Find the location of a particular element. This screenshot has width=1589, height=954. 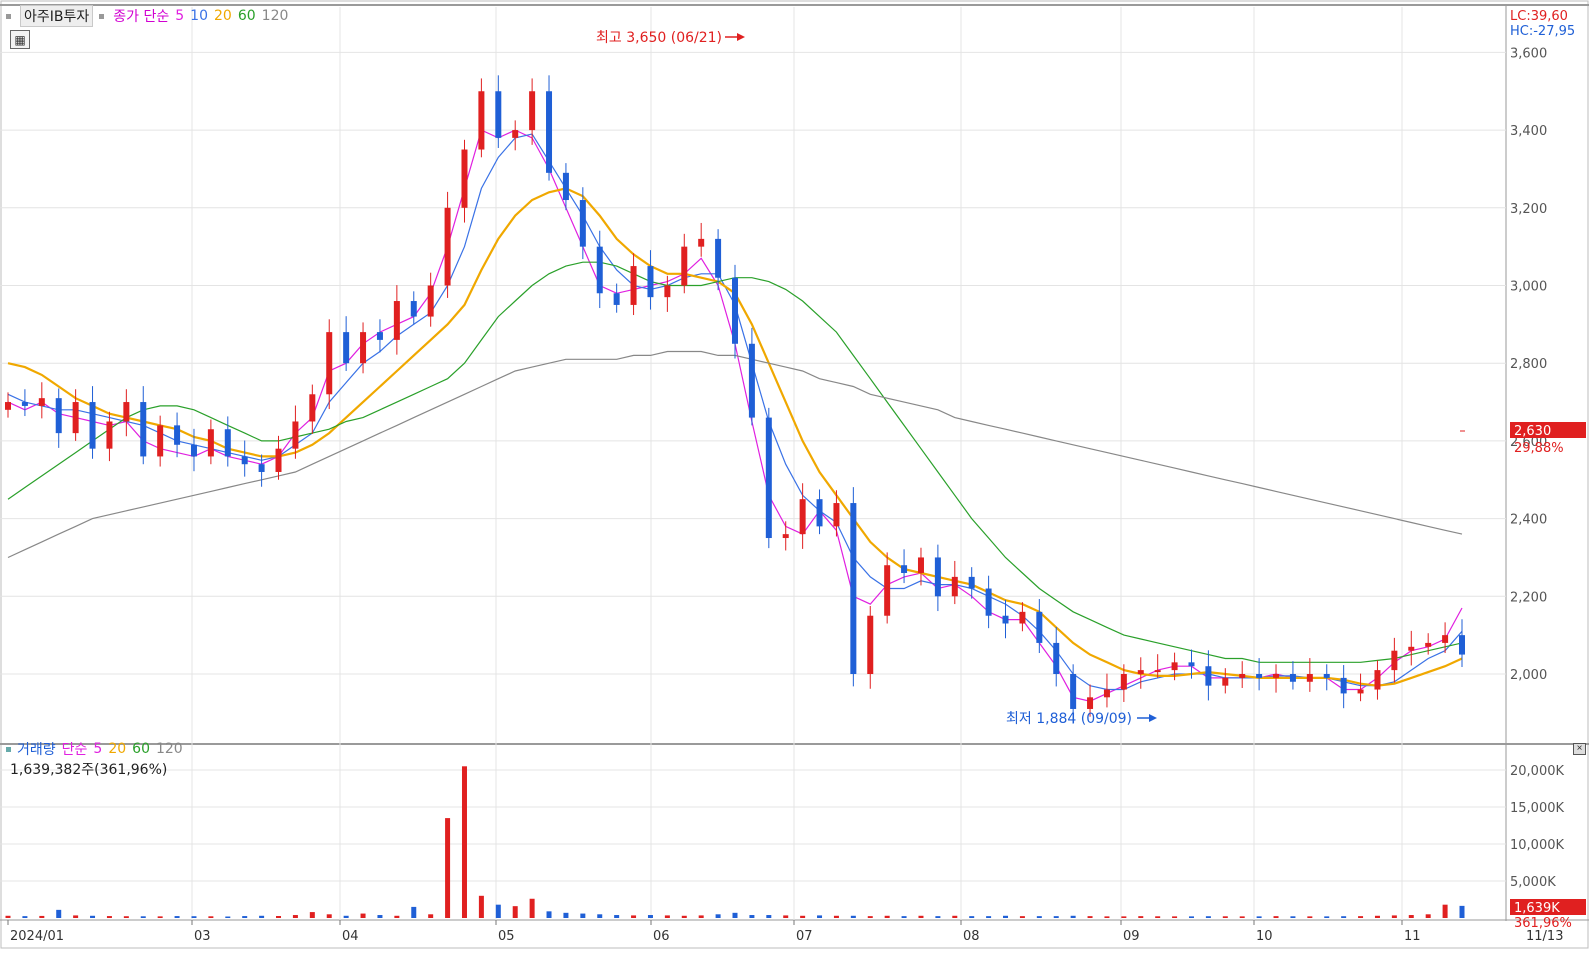

price-tick-label: 2,800 is located at coordinates (1528, 364).